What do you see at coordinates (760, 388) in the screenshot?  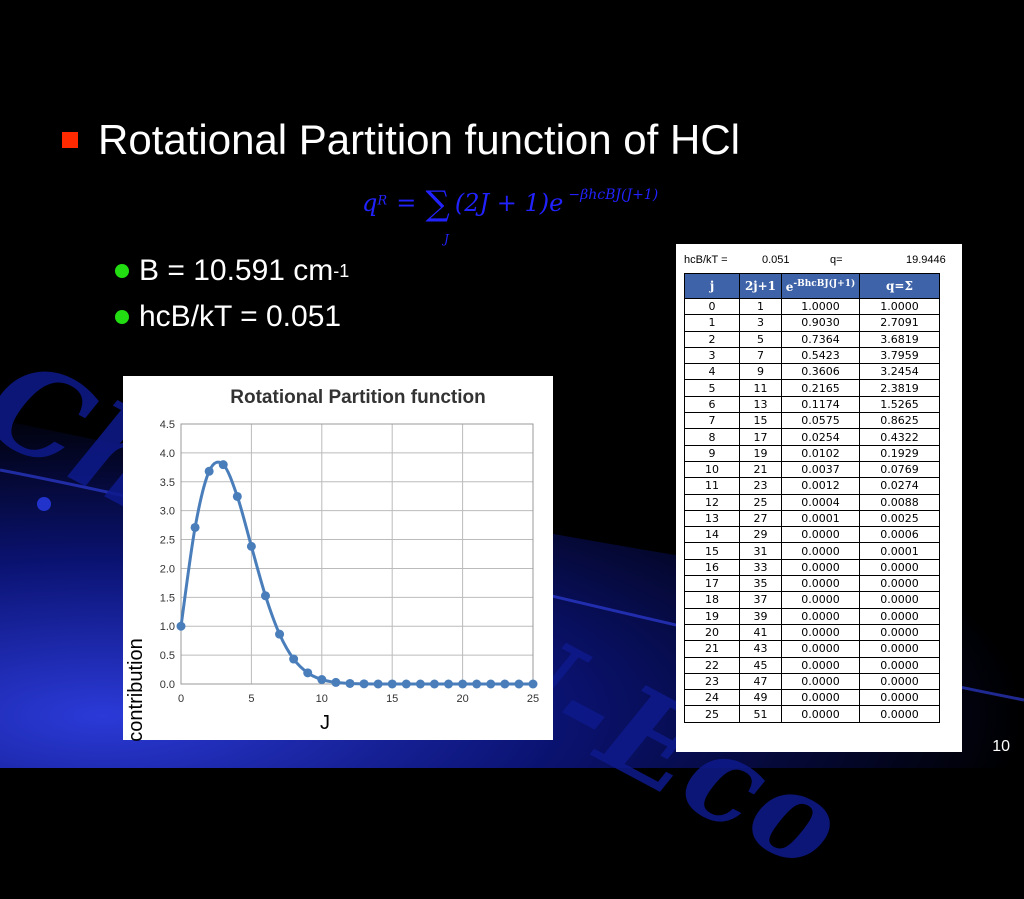 I see `cell-2j1: 11` at bounding box center [760, 388].